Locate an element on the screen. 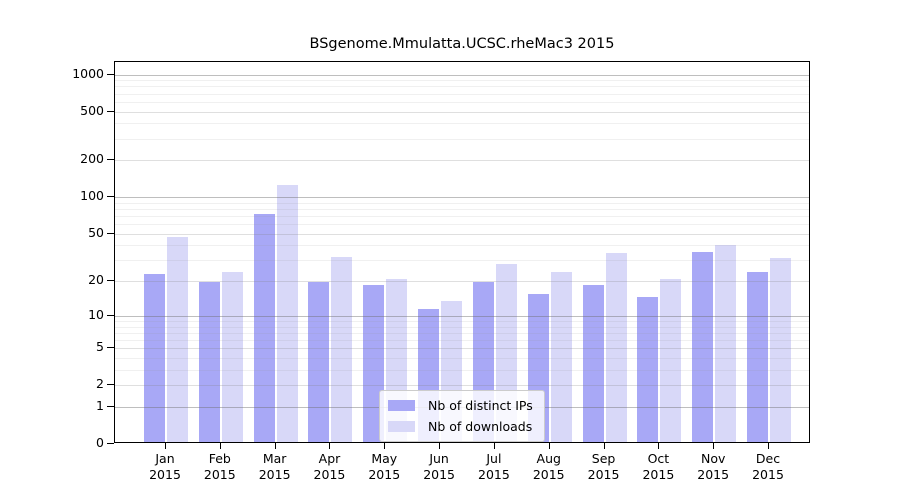  bar-ips-apr is located at coordinates (319, 361).